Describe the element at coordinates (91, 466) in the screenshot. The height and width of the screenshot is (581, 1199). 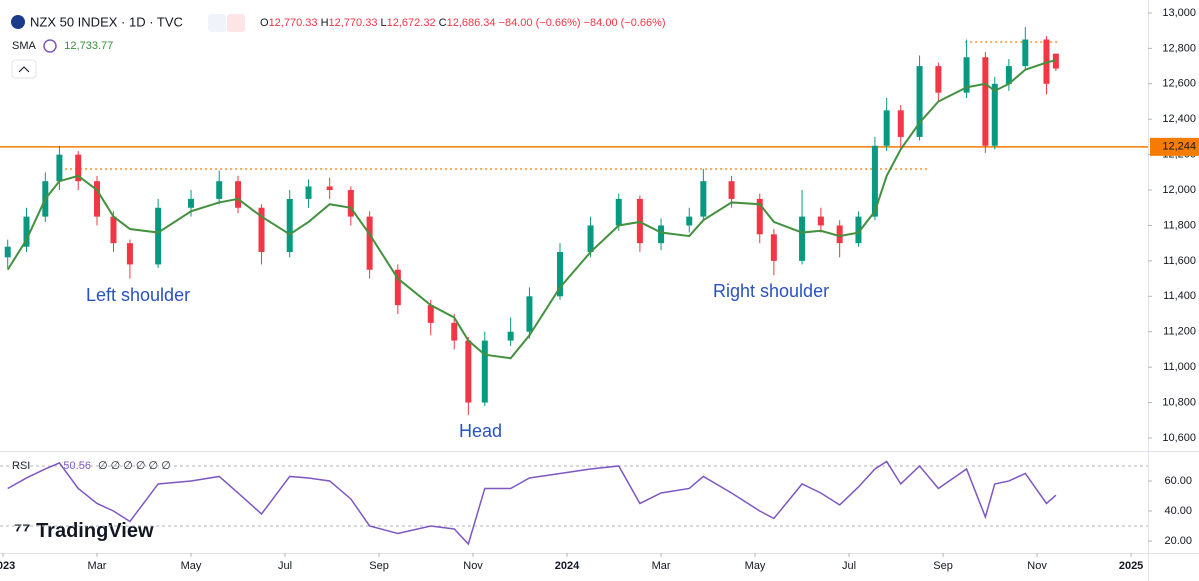
I see `rsi-legend: RSI 50.56 ∅ ∅ ∅ ∅ ∅ ∅` at that location.